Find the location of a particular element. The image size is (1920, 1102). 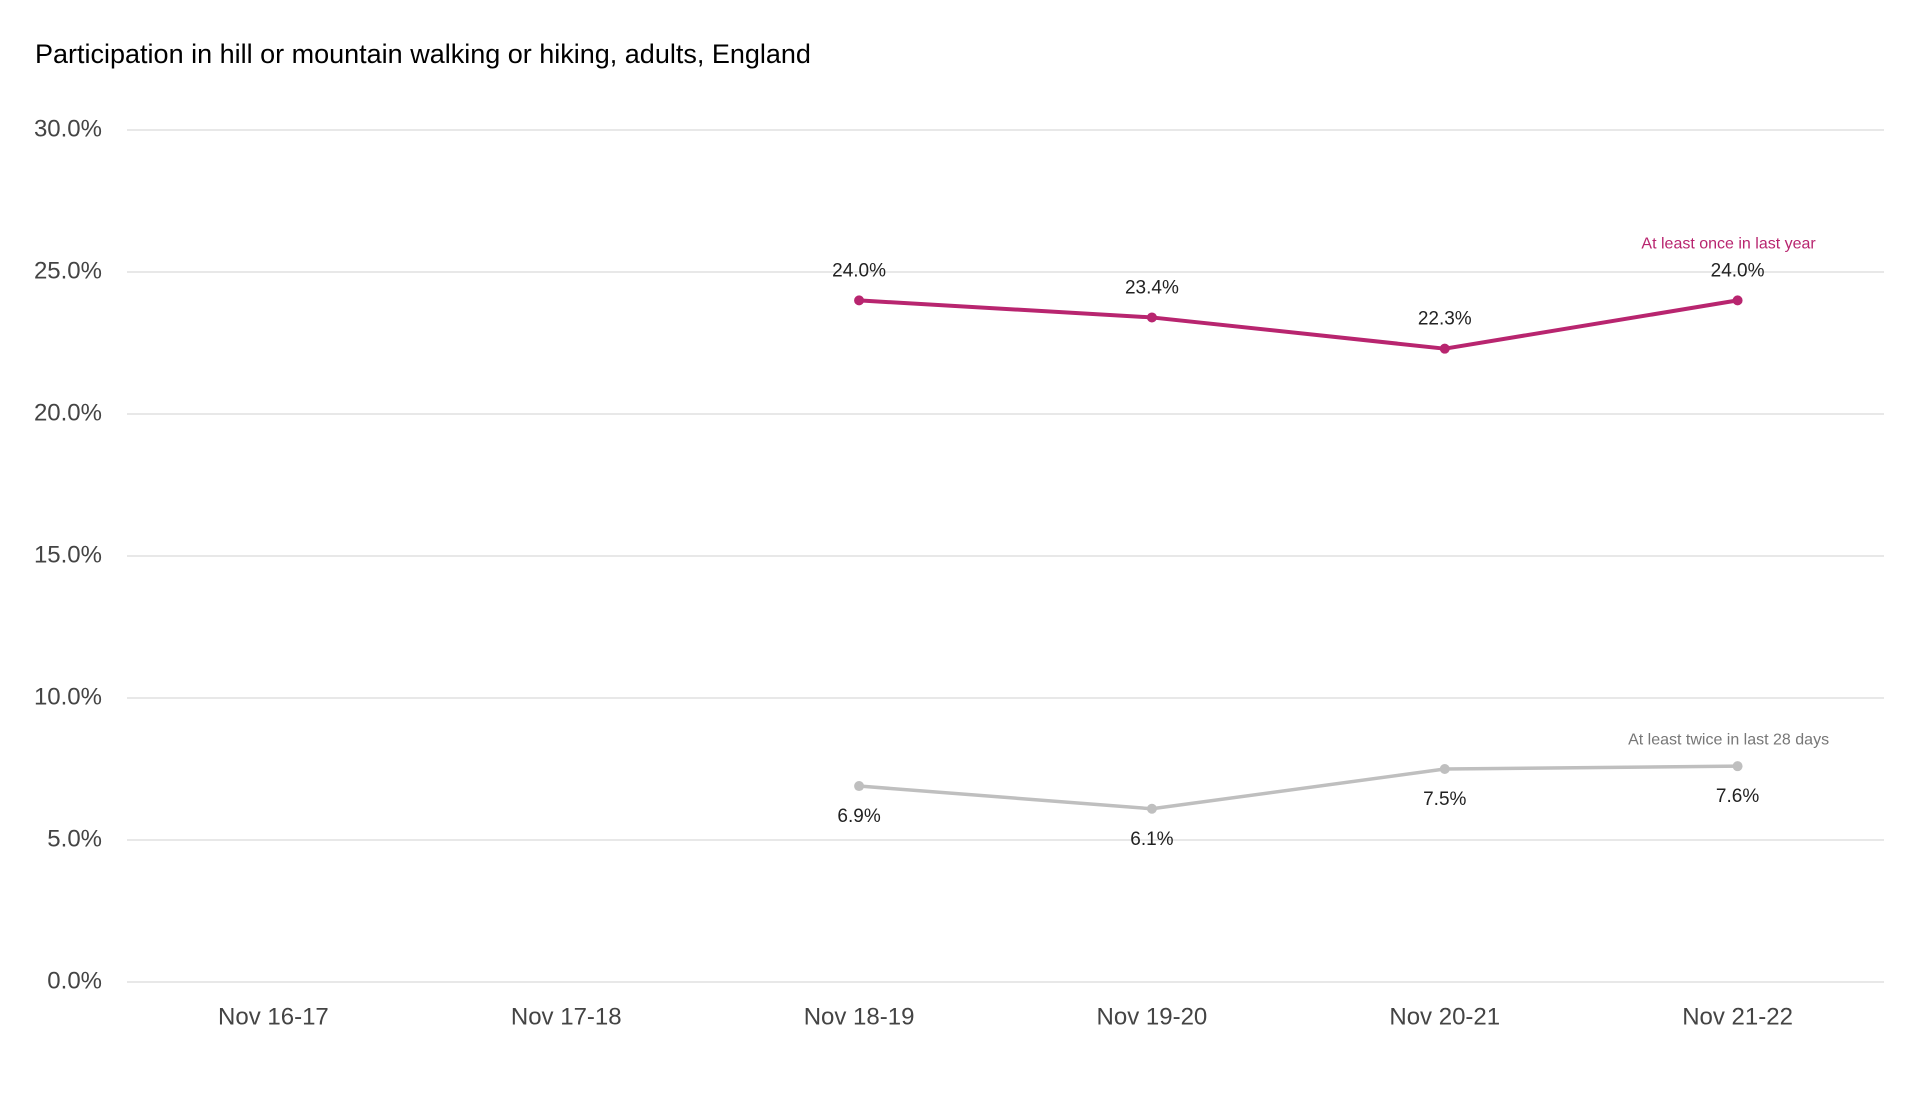

y-tick-label: 30.0% is located at coordinates (68, 128).